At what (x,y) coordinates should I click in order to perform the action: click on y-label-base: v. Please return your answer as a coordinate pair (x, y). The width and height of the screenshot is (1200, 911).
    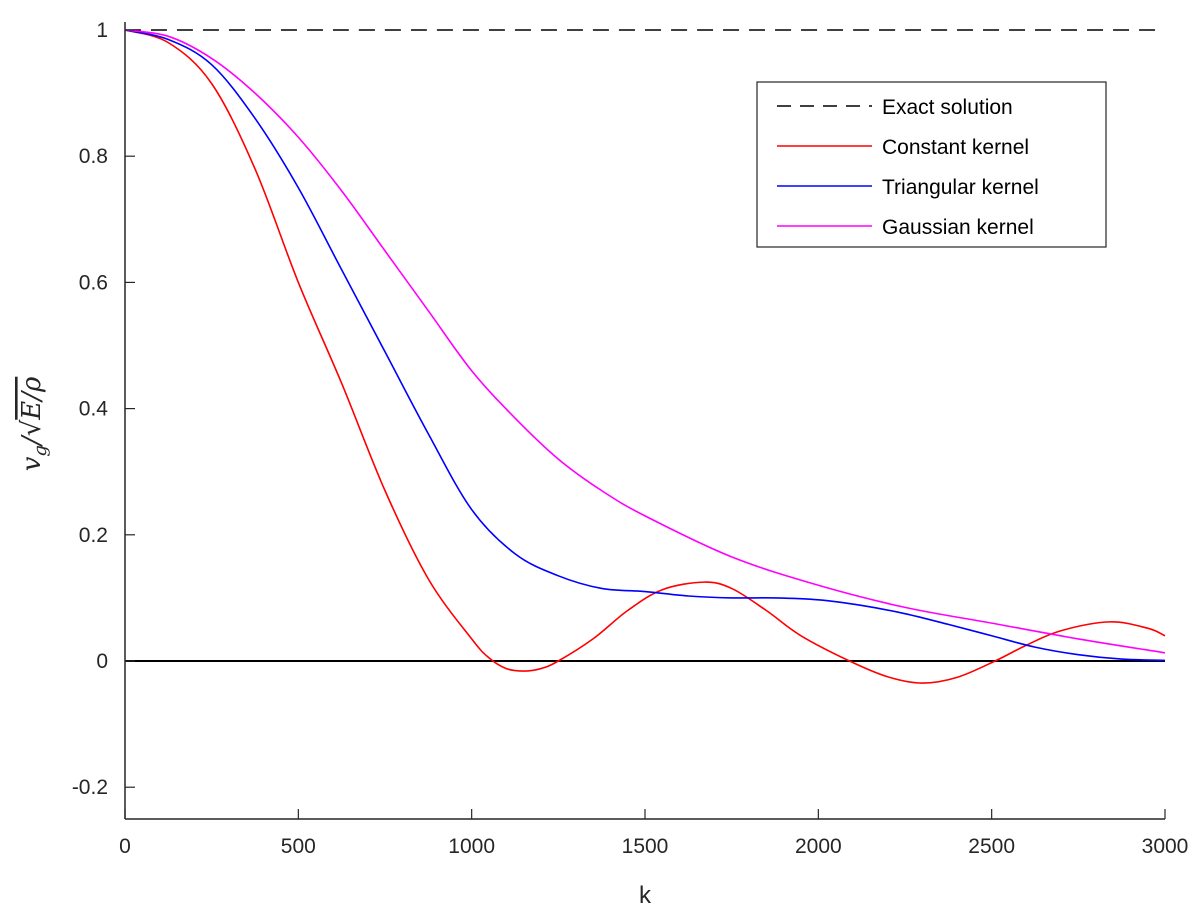
    Looking at the image, I should click on (32, 463).